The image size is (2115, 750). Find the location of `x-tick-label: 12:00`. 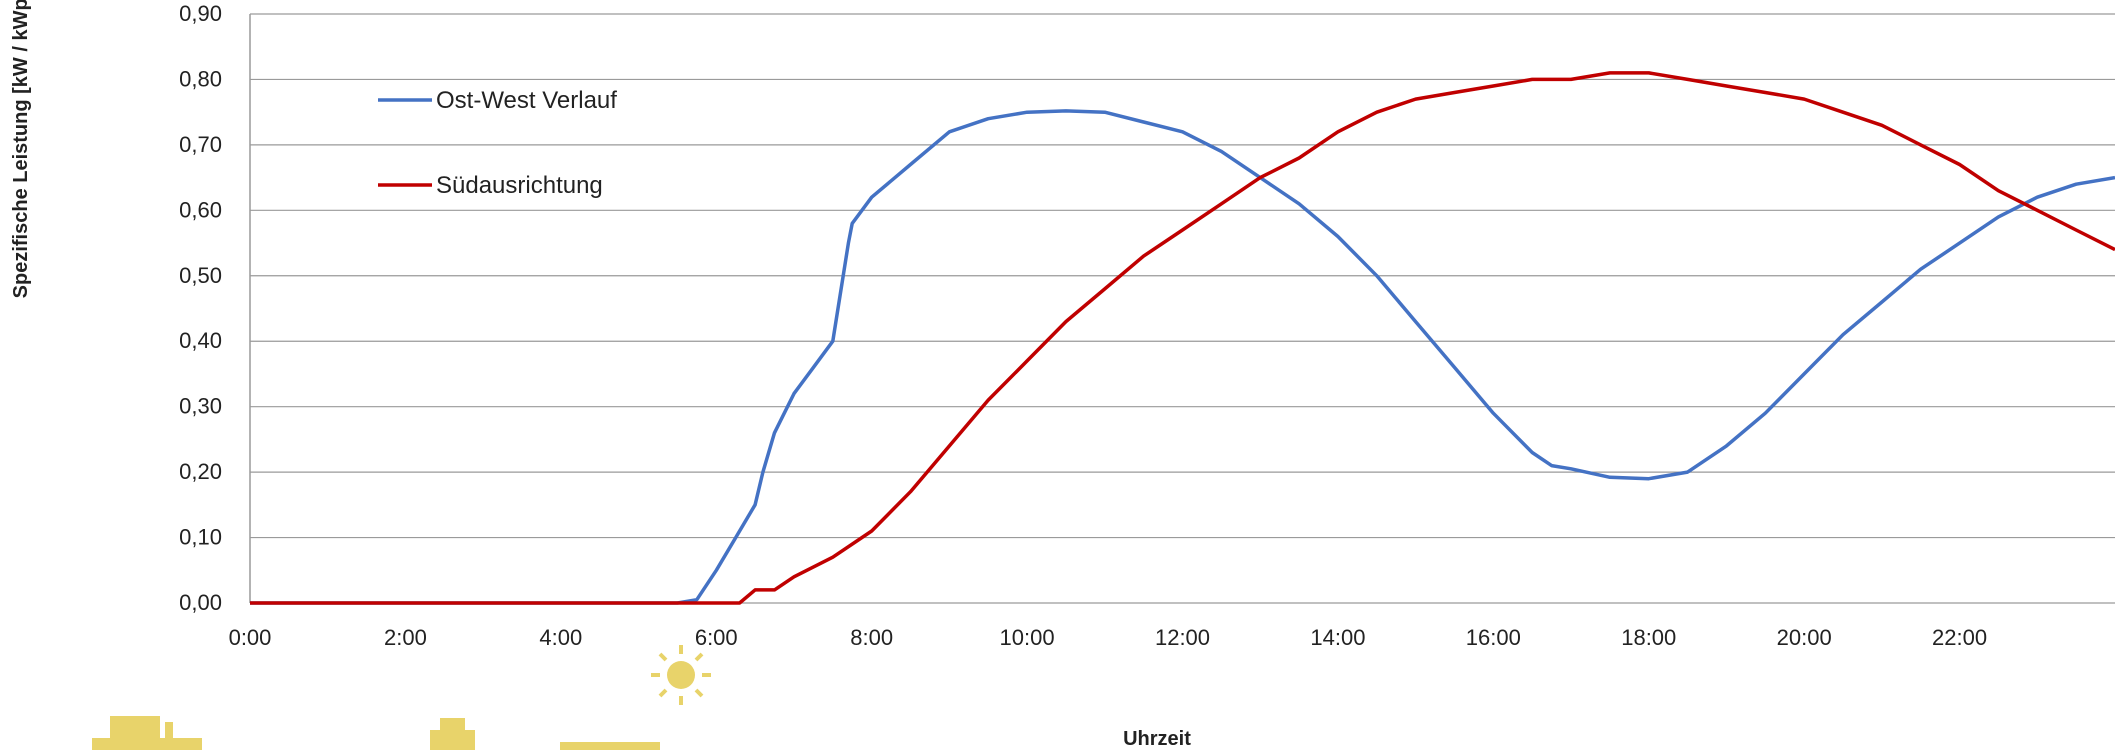

x-tick-label: 12:00 is located at coordinates (1182, 637).